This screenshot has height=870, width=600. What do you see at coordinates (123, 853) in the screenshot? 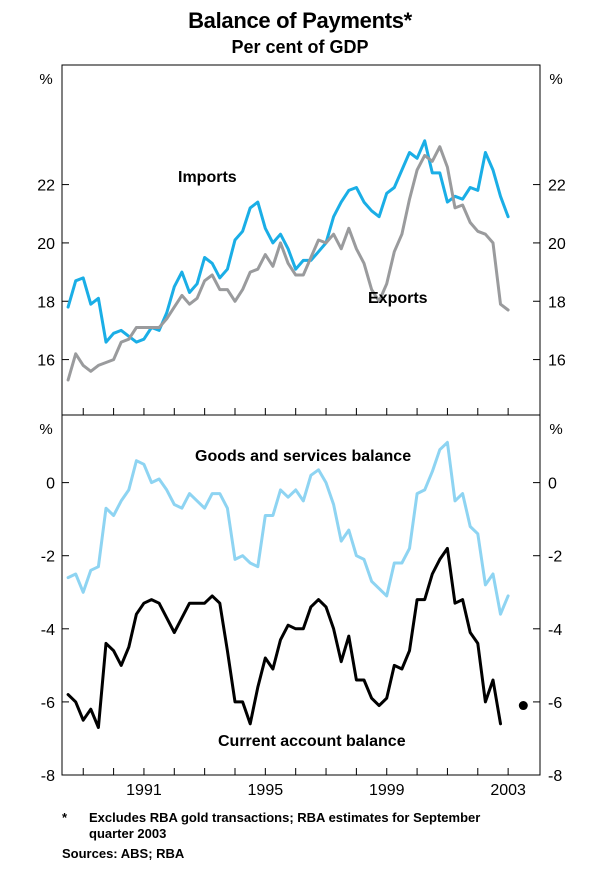
I see `sources-note: Sources: ABS; RBA` at bounding box center [123, 853].